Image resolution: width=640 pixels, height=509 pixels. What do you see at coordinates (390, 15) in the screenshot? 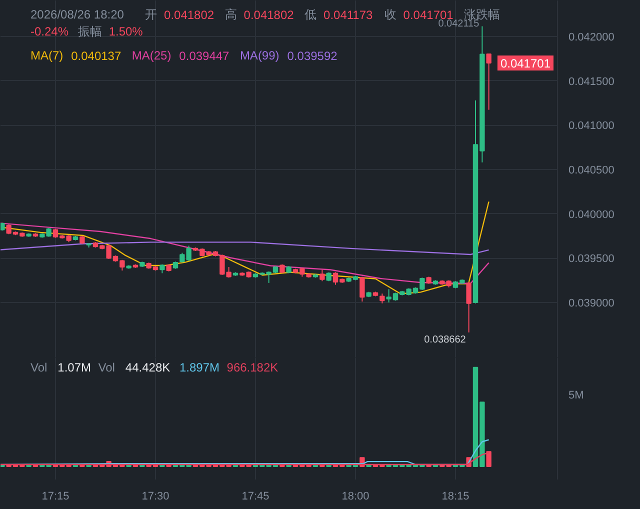
I see `annotation: 收` at bounding box center [390, 15].